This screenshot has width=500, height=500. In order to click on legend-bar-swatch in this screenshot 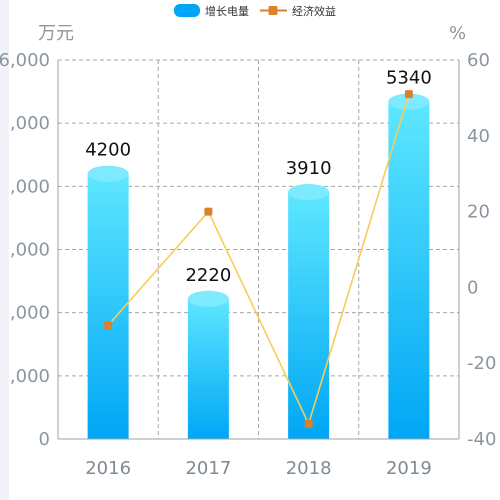, I will do `click(187, 10)`.